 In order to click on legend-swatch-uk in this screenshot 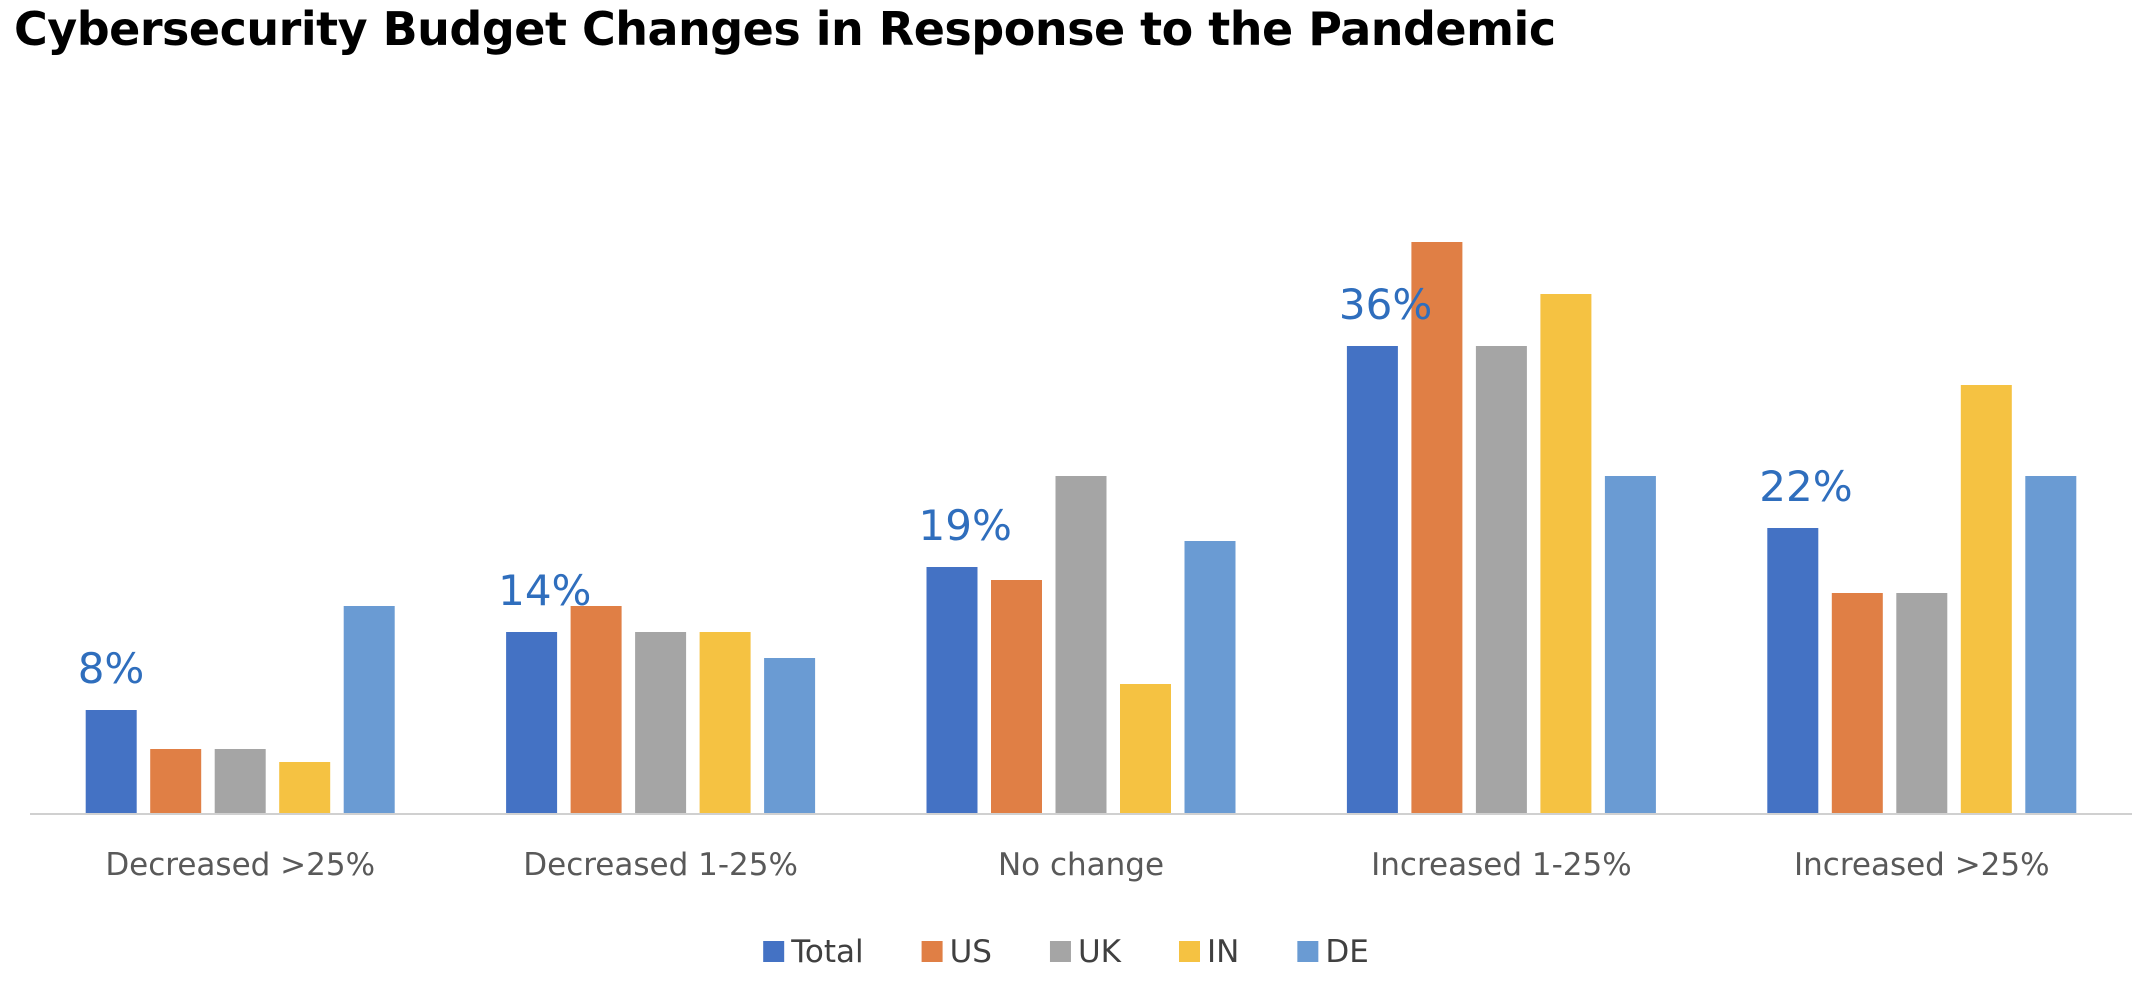, I will do `click(1060, 951)`.